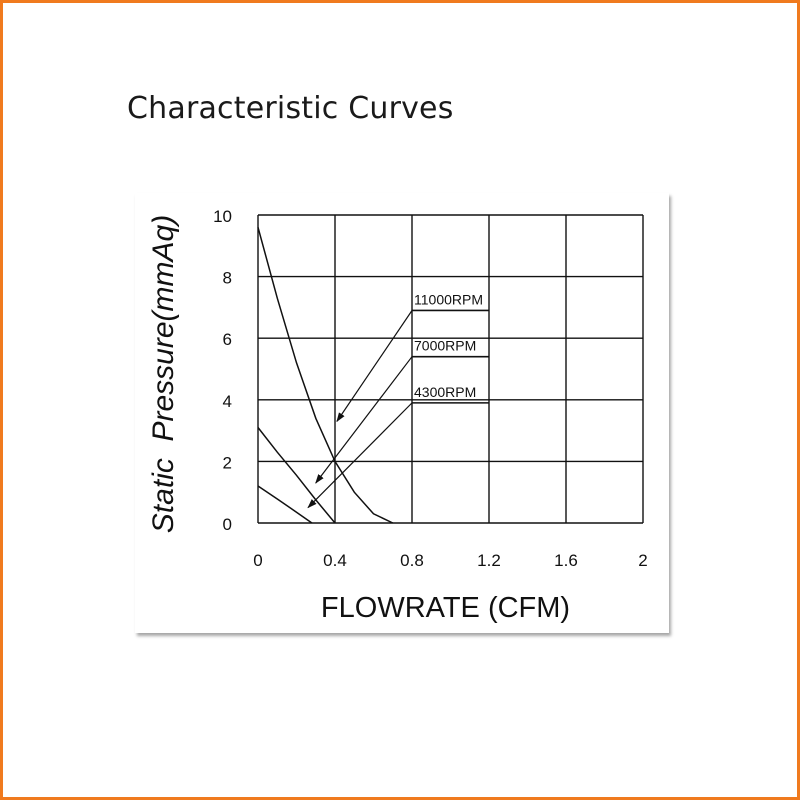  What do you see at coordinates (227, 462) in the screenshot?
I see `y-tick-label: 2` at bounding box center [227, 462].